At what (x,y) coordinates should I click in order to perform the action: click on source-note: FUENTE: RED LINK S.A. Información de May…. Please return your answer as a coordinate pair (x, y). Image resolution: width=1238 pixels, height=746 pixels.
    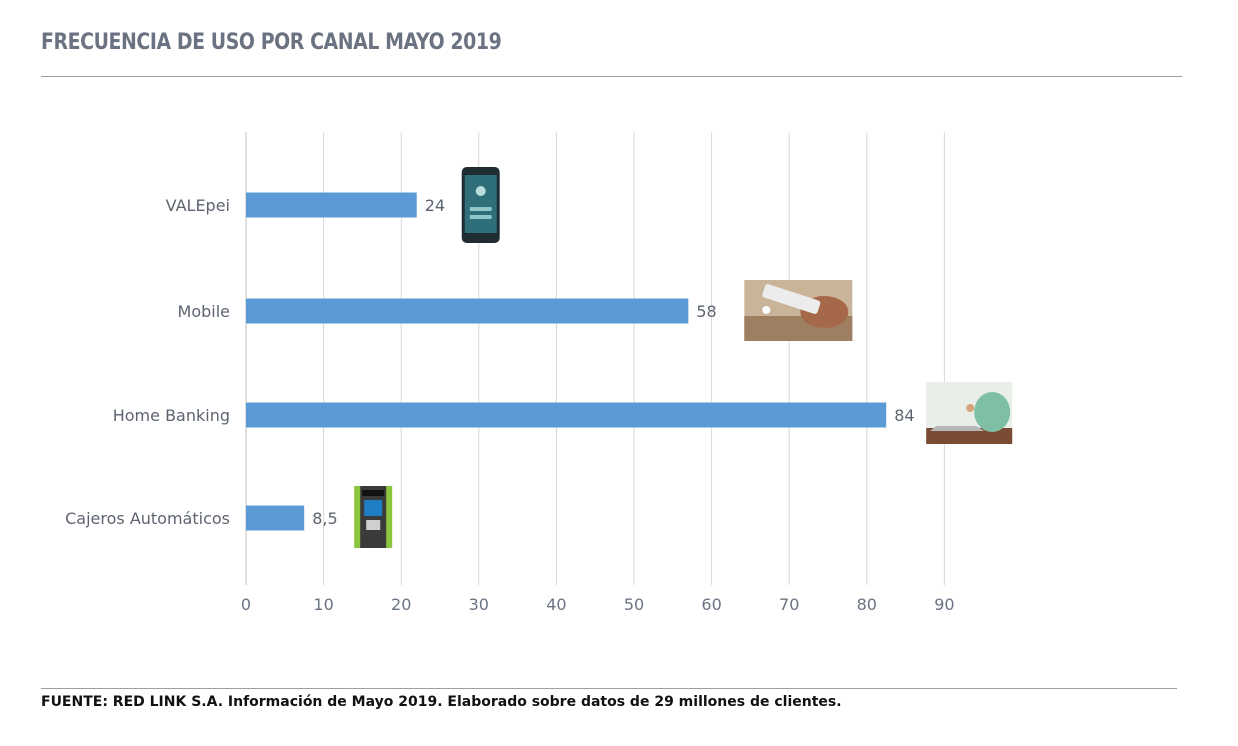
    Looking at the image, I should click on (441, 702).